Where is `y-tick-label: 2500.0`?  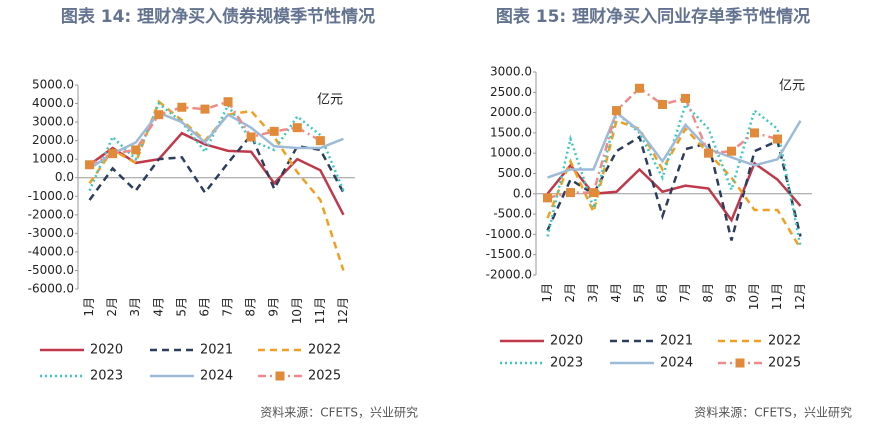 y-tick-label: 2500.0 is located at coordinates (511, 92).